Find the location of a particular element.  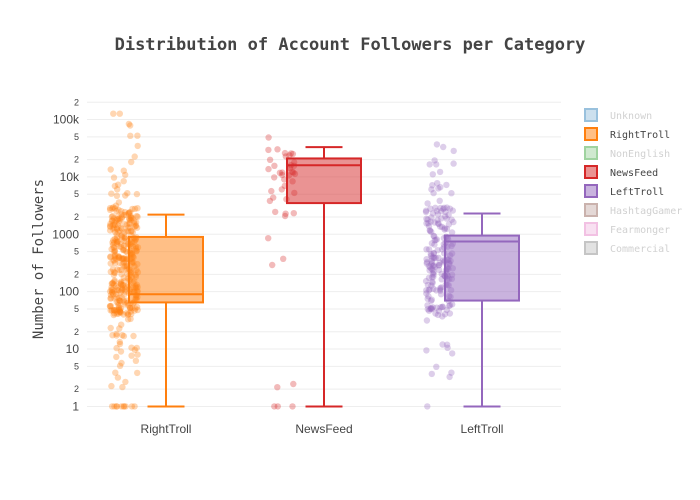

legend-item-hashtaggamer: HashtagGamer is located at coordinates (633, 210).